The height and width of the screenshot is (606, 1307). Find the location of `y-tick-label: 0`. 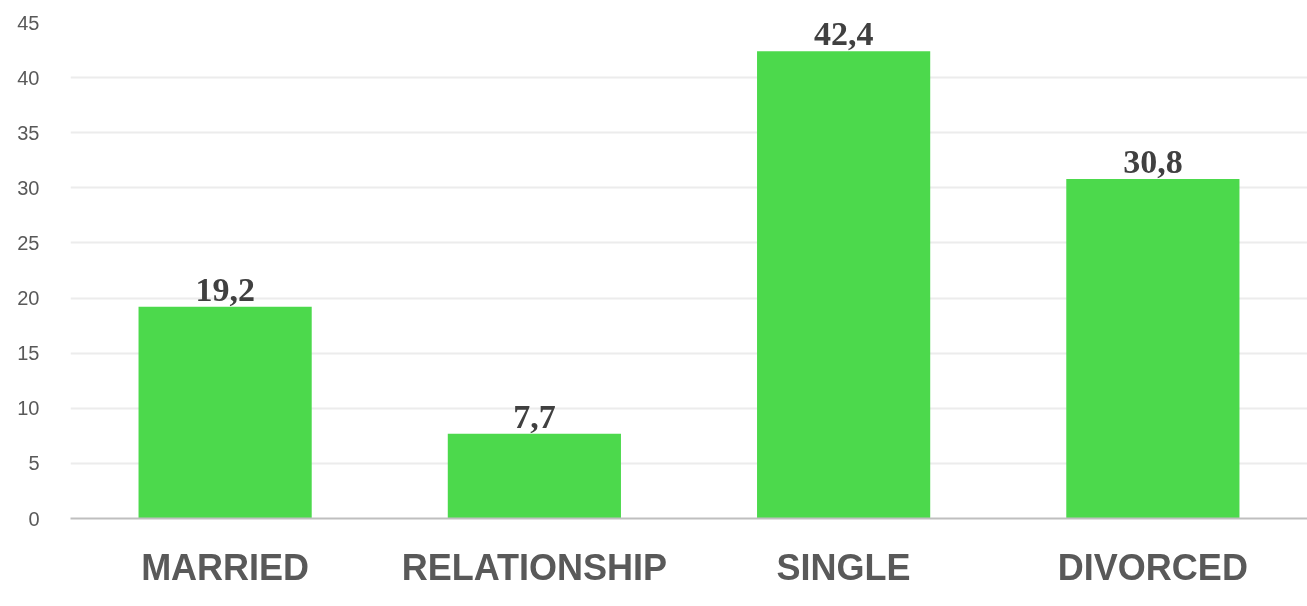

y-tick-label: 0 is located at coordinates (34, 518).